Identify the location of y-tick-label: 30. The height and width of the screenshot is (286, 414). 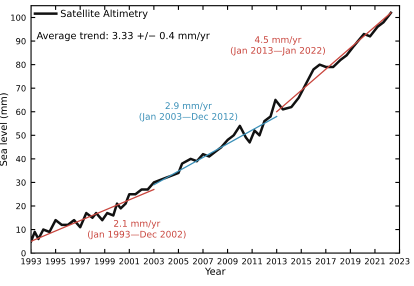
(21, 182).